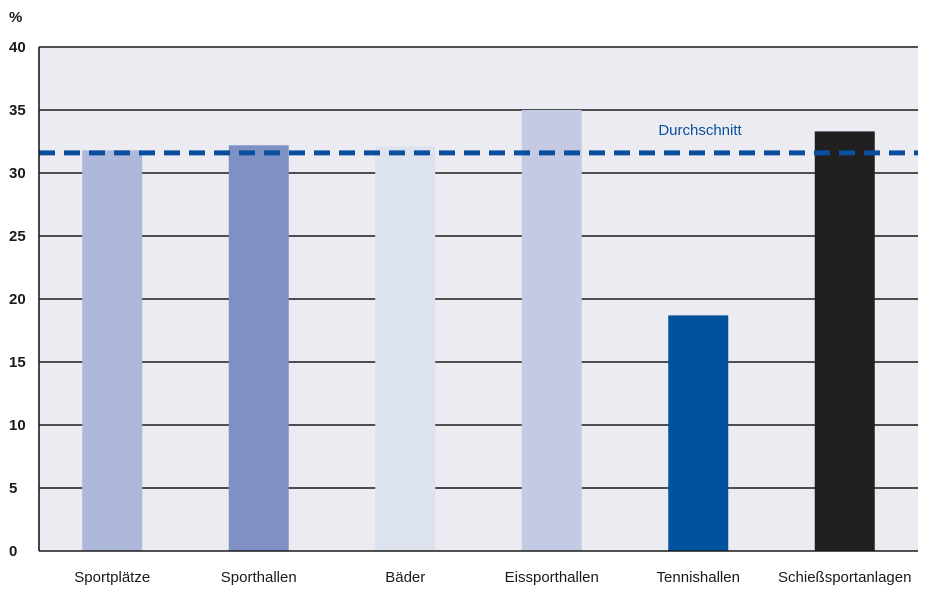  Describe the element at coordinates (552, 577) in the screenshot. I see `category-label: Eissporthallen` at that location.